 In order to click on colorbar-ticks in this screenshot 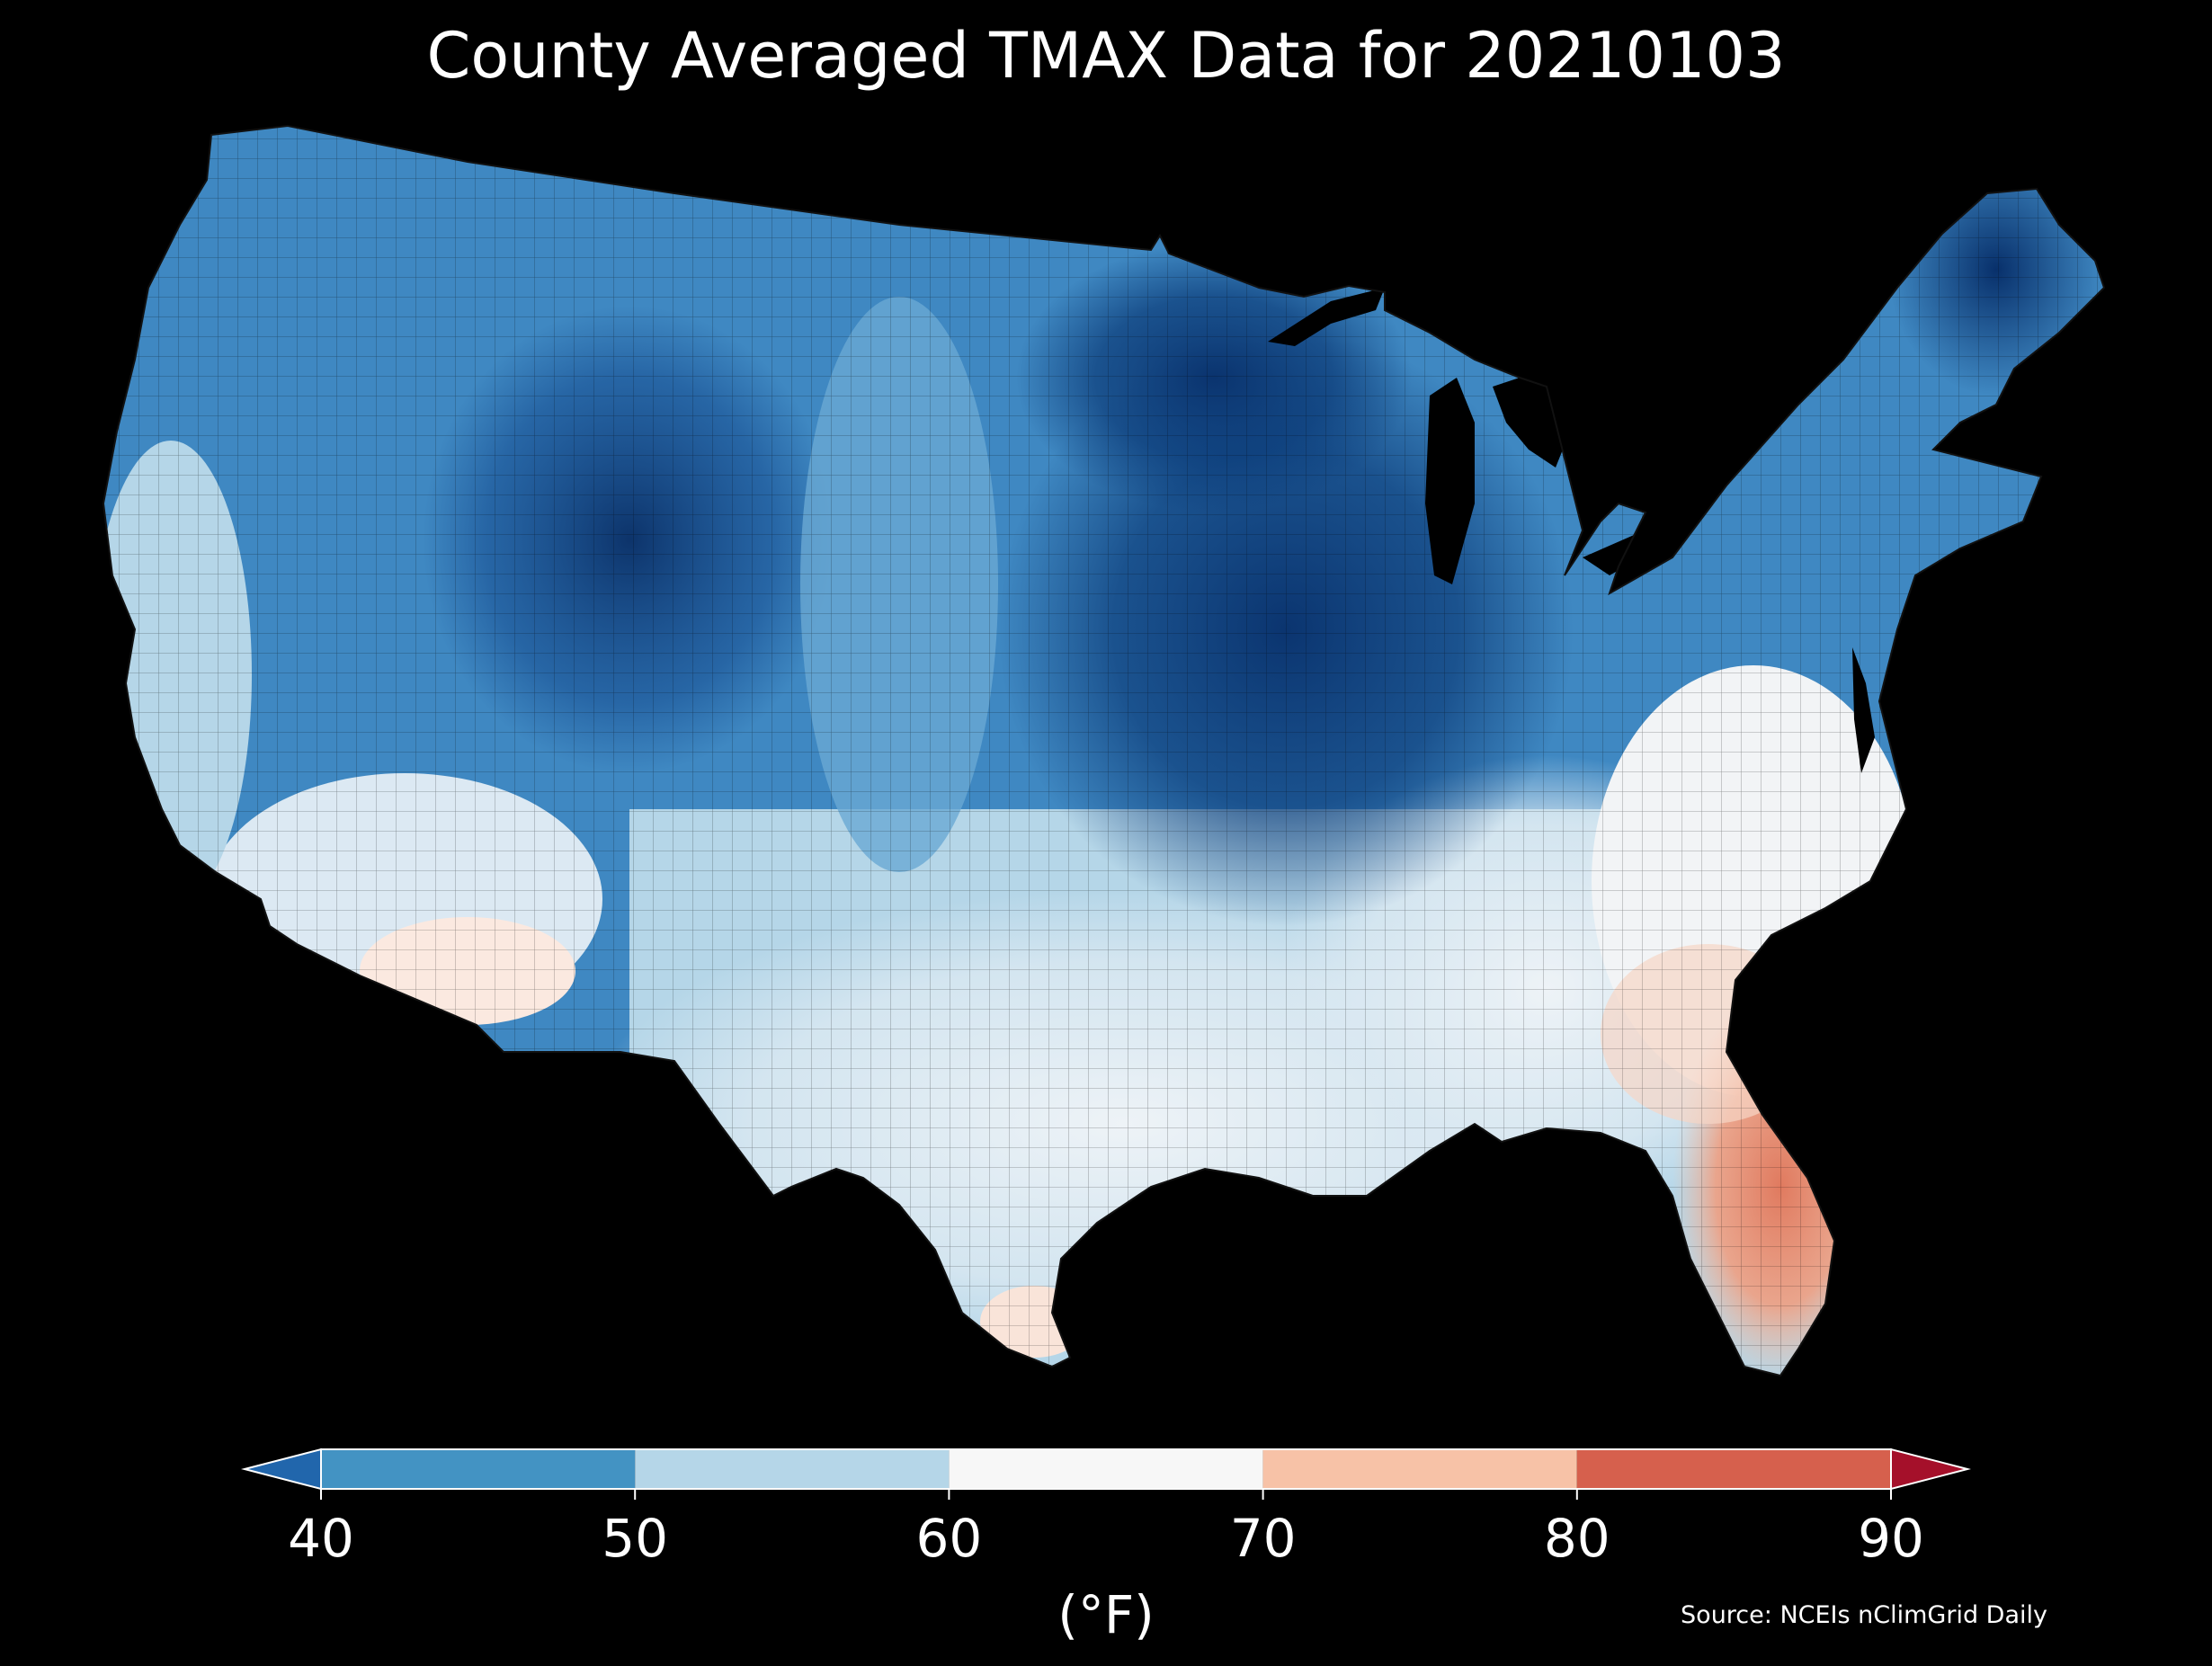, I will do `click(1106, 1494)`.